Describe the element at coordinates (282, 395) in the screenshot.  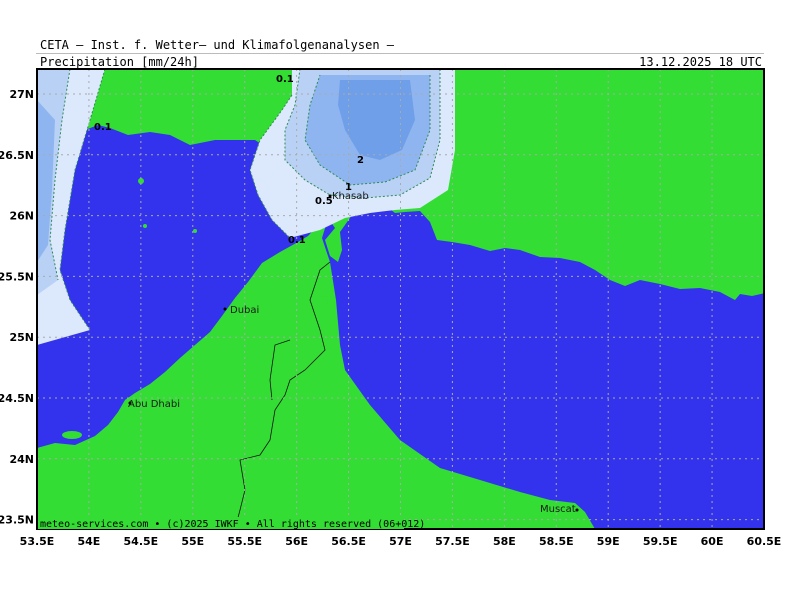
I see `country-borders` at that location.